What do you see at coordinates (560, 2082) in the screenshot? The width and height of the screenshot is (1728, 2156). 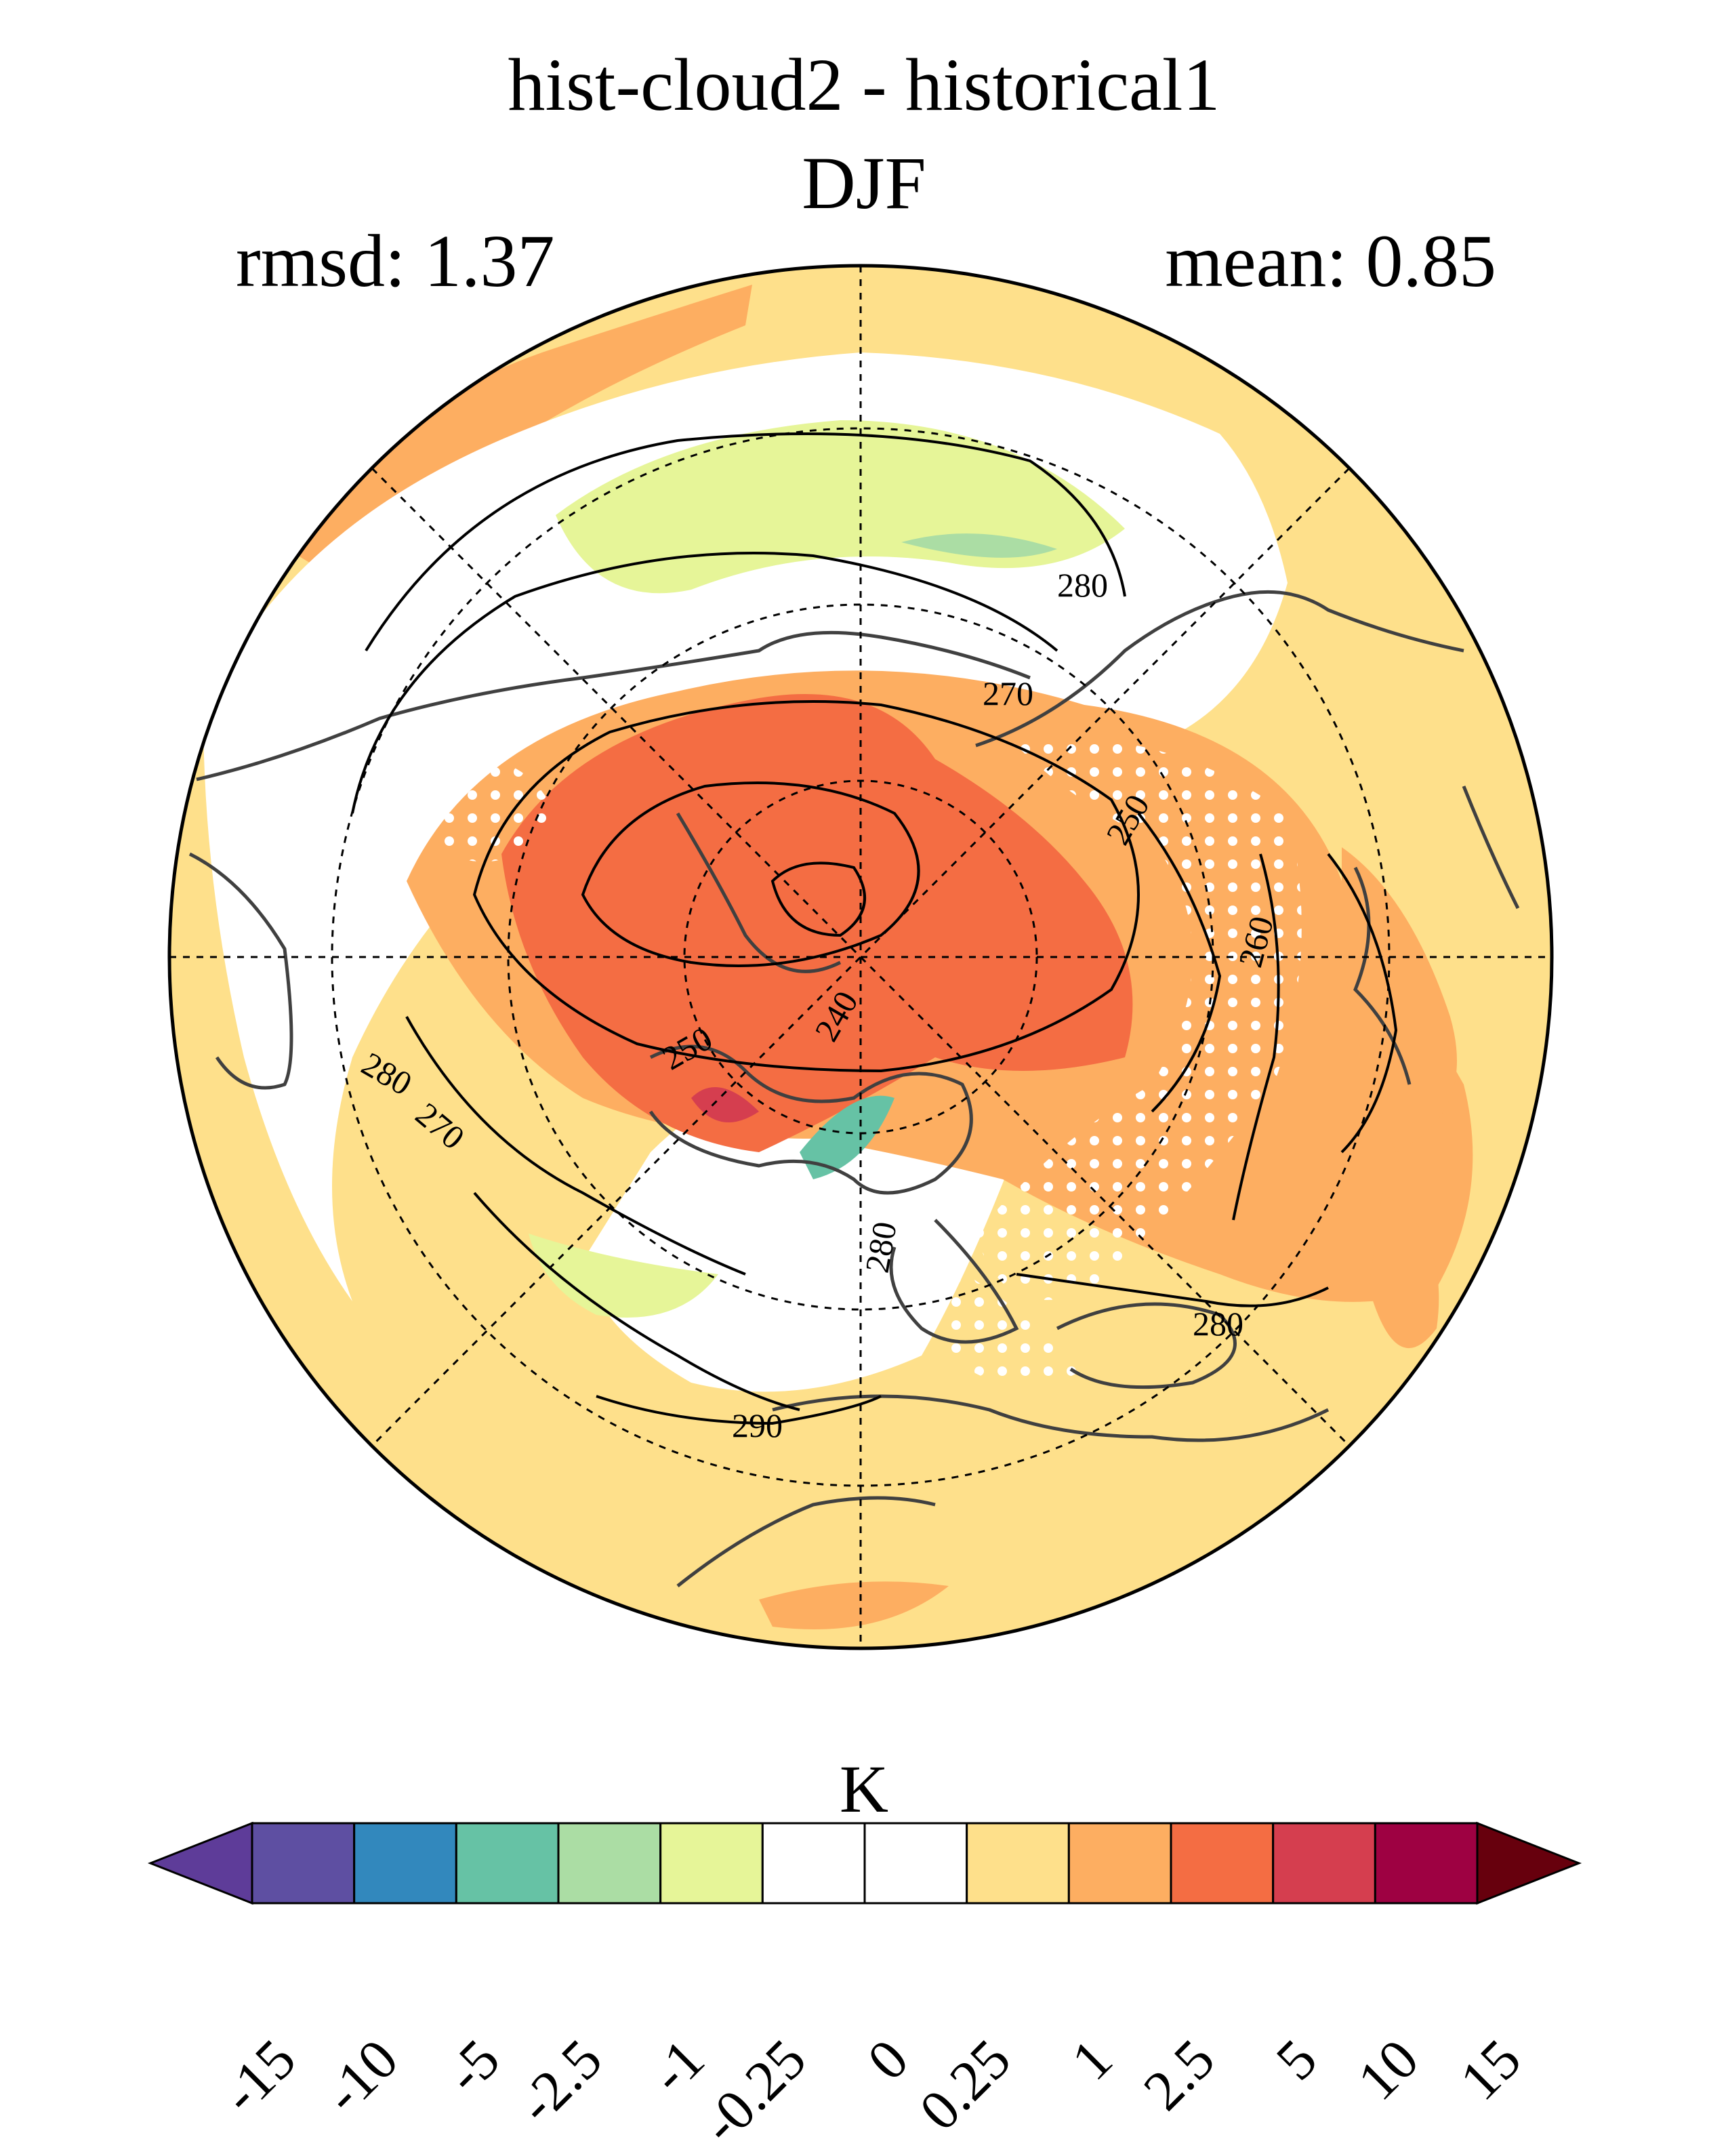 I see `colorbar-tick-label: -2.5` at bounding box center [560, 2082].